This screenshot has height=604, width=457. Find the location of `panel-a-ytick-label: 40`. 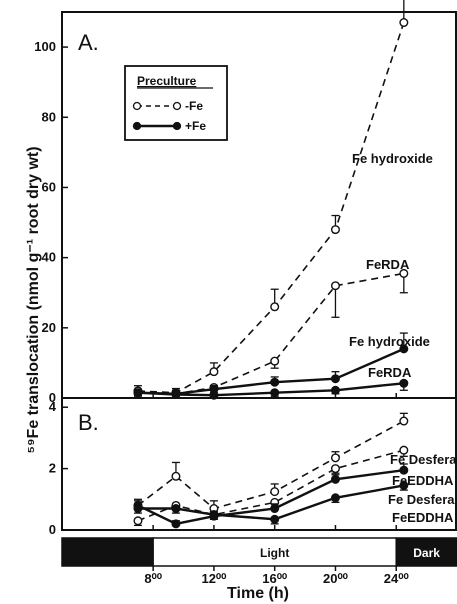

panel-a-ytick-label: 40 is located at coordinates (49, 257).